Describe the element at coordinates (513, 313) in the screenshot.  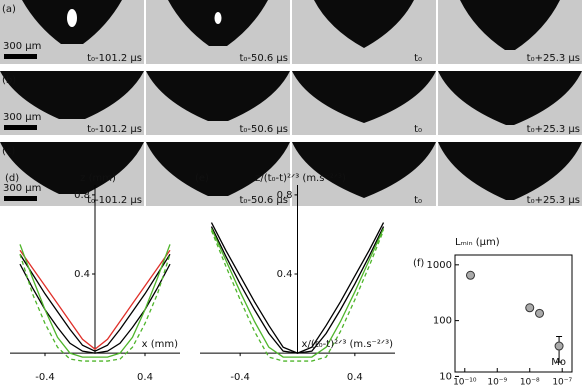
I see `plot-frame` at that location.